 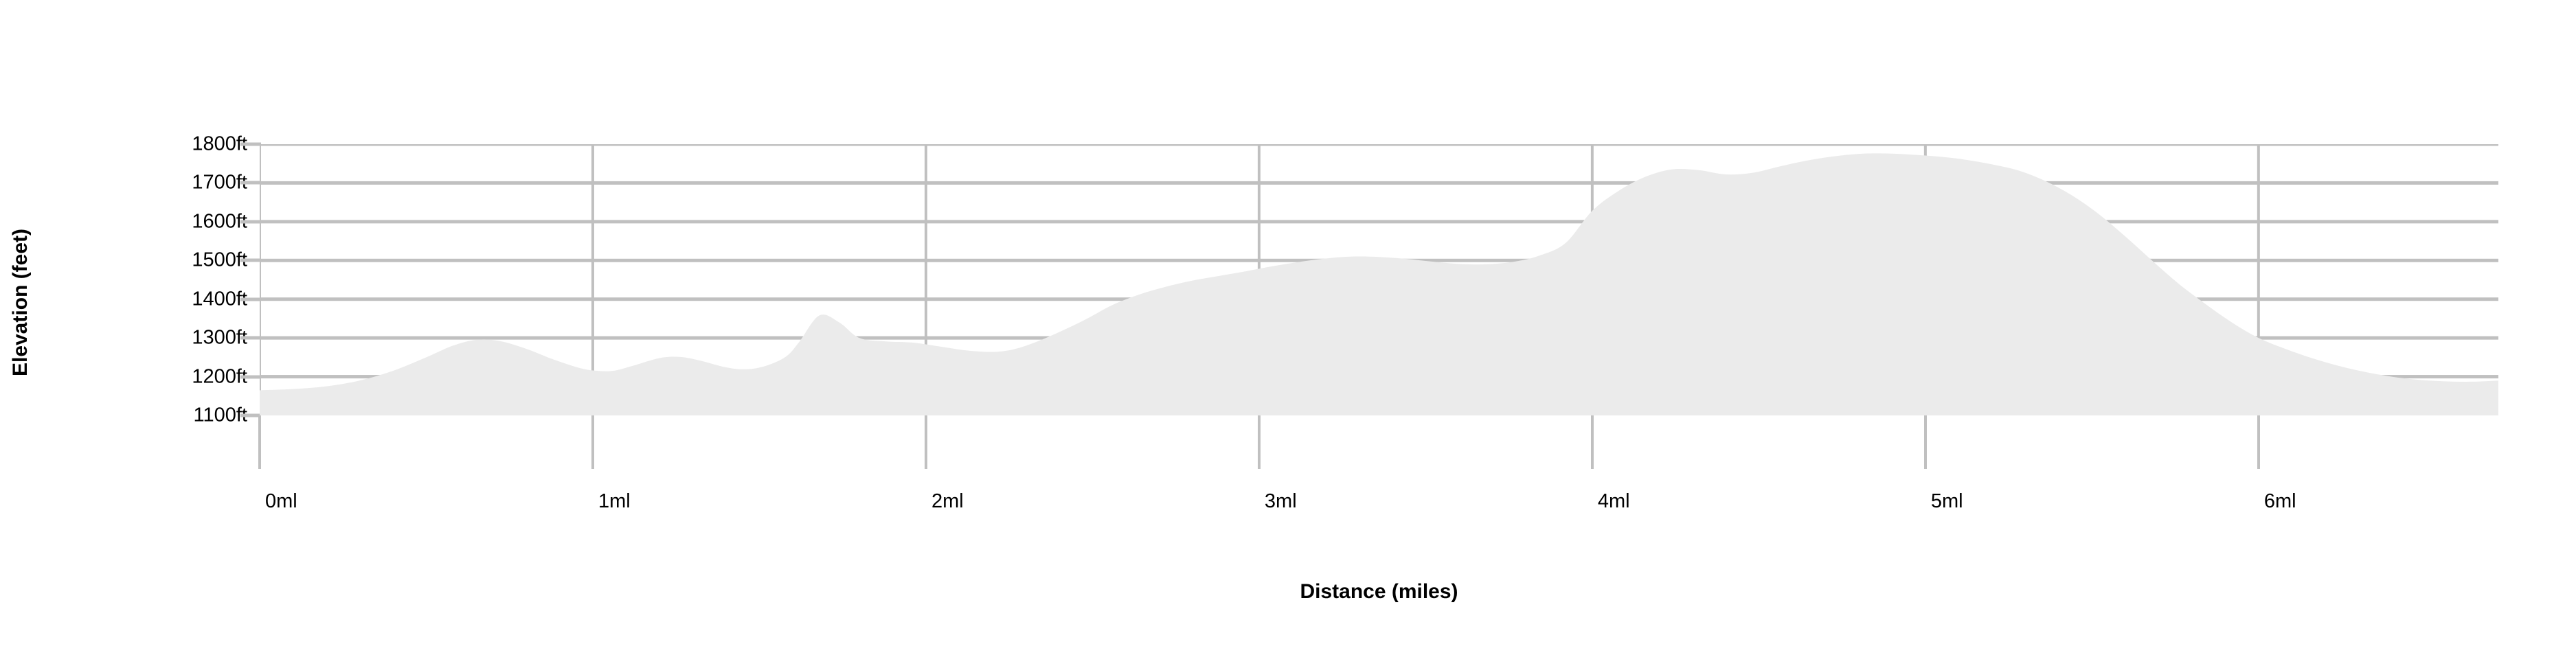 What do you see at coordinates (219, 182) in the screenshot?
I see `y-axis-tick-label: 1700ft` at bounding box center [219, 182].